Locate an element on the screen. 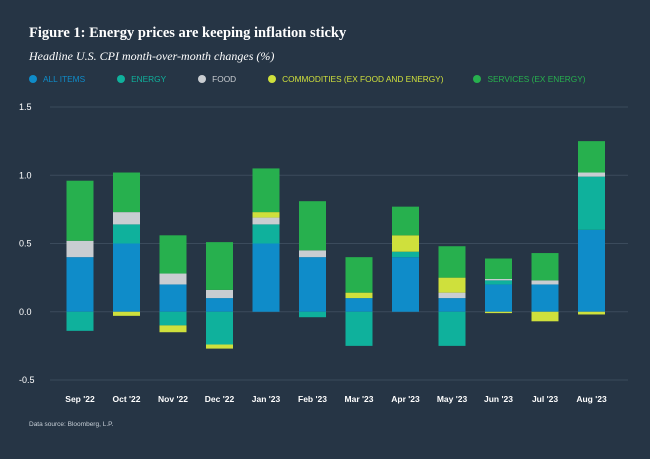 The width and height of the screenshot is (650, 459). legend-item-all-items: ALL ITEMS is located at coordinates (57, 79).